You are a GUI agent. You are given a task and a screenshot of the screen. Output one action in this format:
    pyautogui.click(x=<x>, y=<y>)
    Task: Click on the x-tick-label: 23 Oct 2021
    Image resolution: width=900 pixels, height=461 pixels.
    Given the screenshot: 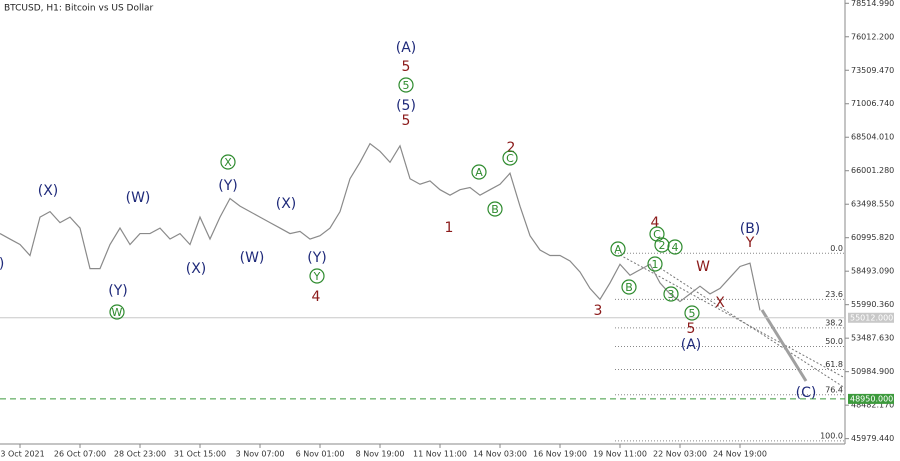 What is the action you would take?
    pyautogui.click(x=22, y=454)
    